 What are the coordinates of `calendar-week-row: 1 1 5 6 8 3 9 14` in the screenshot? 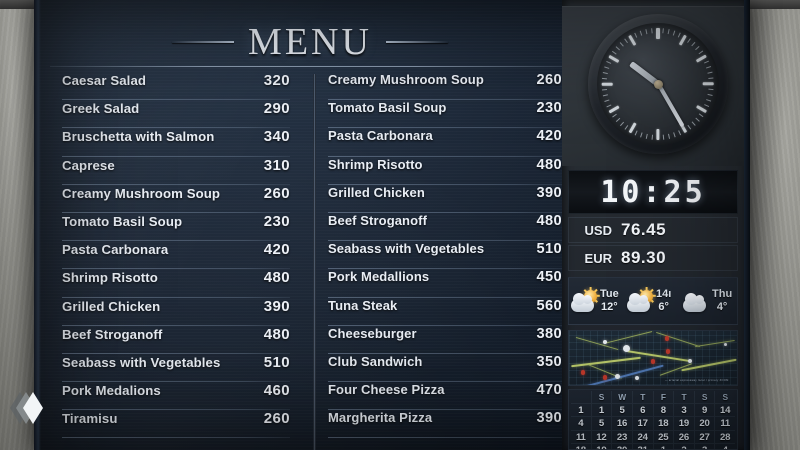 It's located at (653, 411).